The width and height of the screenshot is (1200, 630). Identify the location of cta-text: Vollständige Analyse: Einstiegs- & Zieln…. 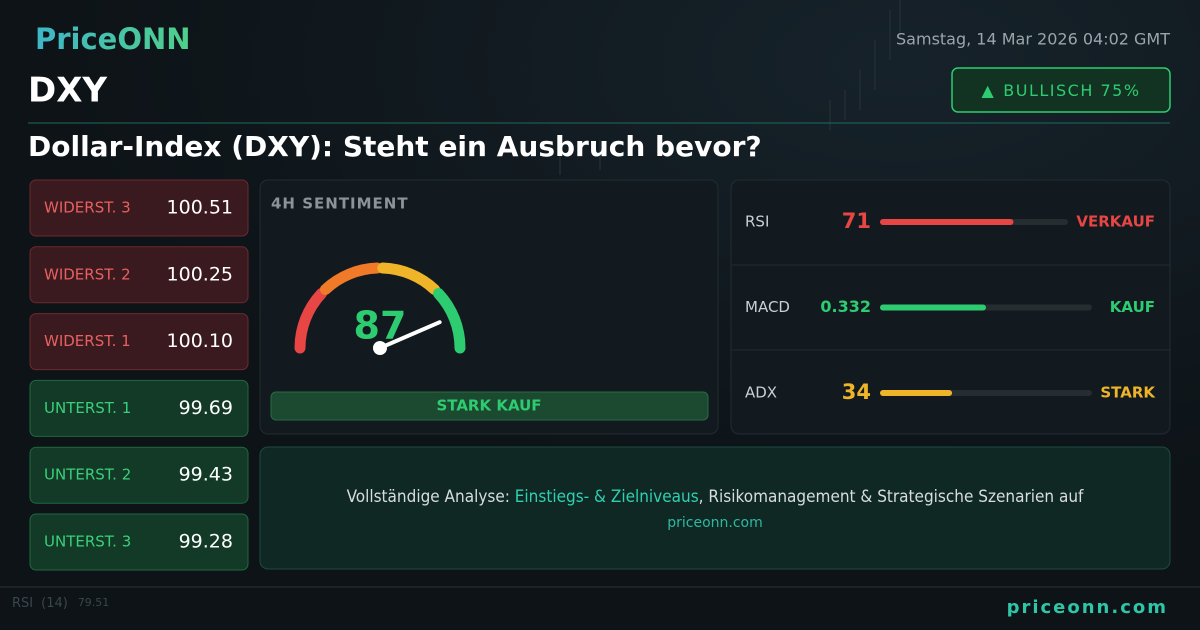
(715, 497).